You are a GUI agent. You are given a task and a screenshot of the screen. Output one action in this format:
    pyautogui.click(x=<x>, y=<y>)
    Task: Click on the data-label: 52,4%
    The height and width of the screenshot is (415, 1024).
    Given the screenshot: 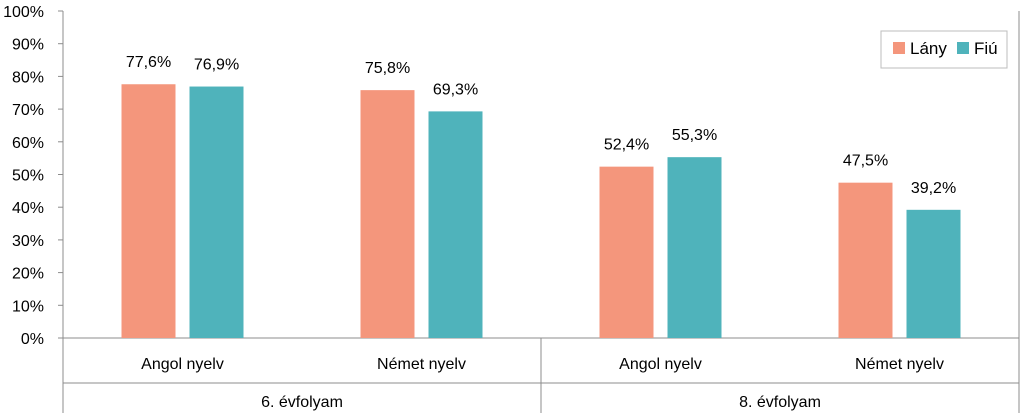 What is the action you would take?
    pyautogui.click(x=626, y=145)
    